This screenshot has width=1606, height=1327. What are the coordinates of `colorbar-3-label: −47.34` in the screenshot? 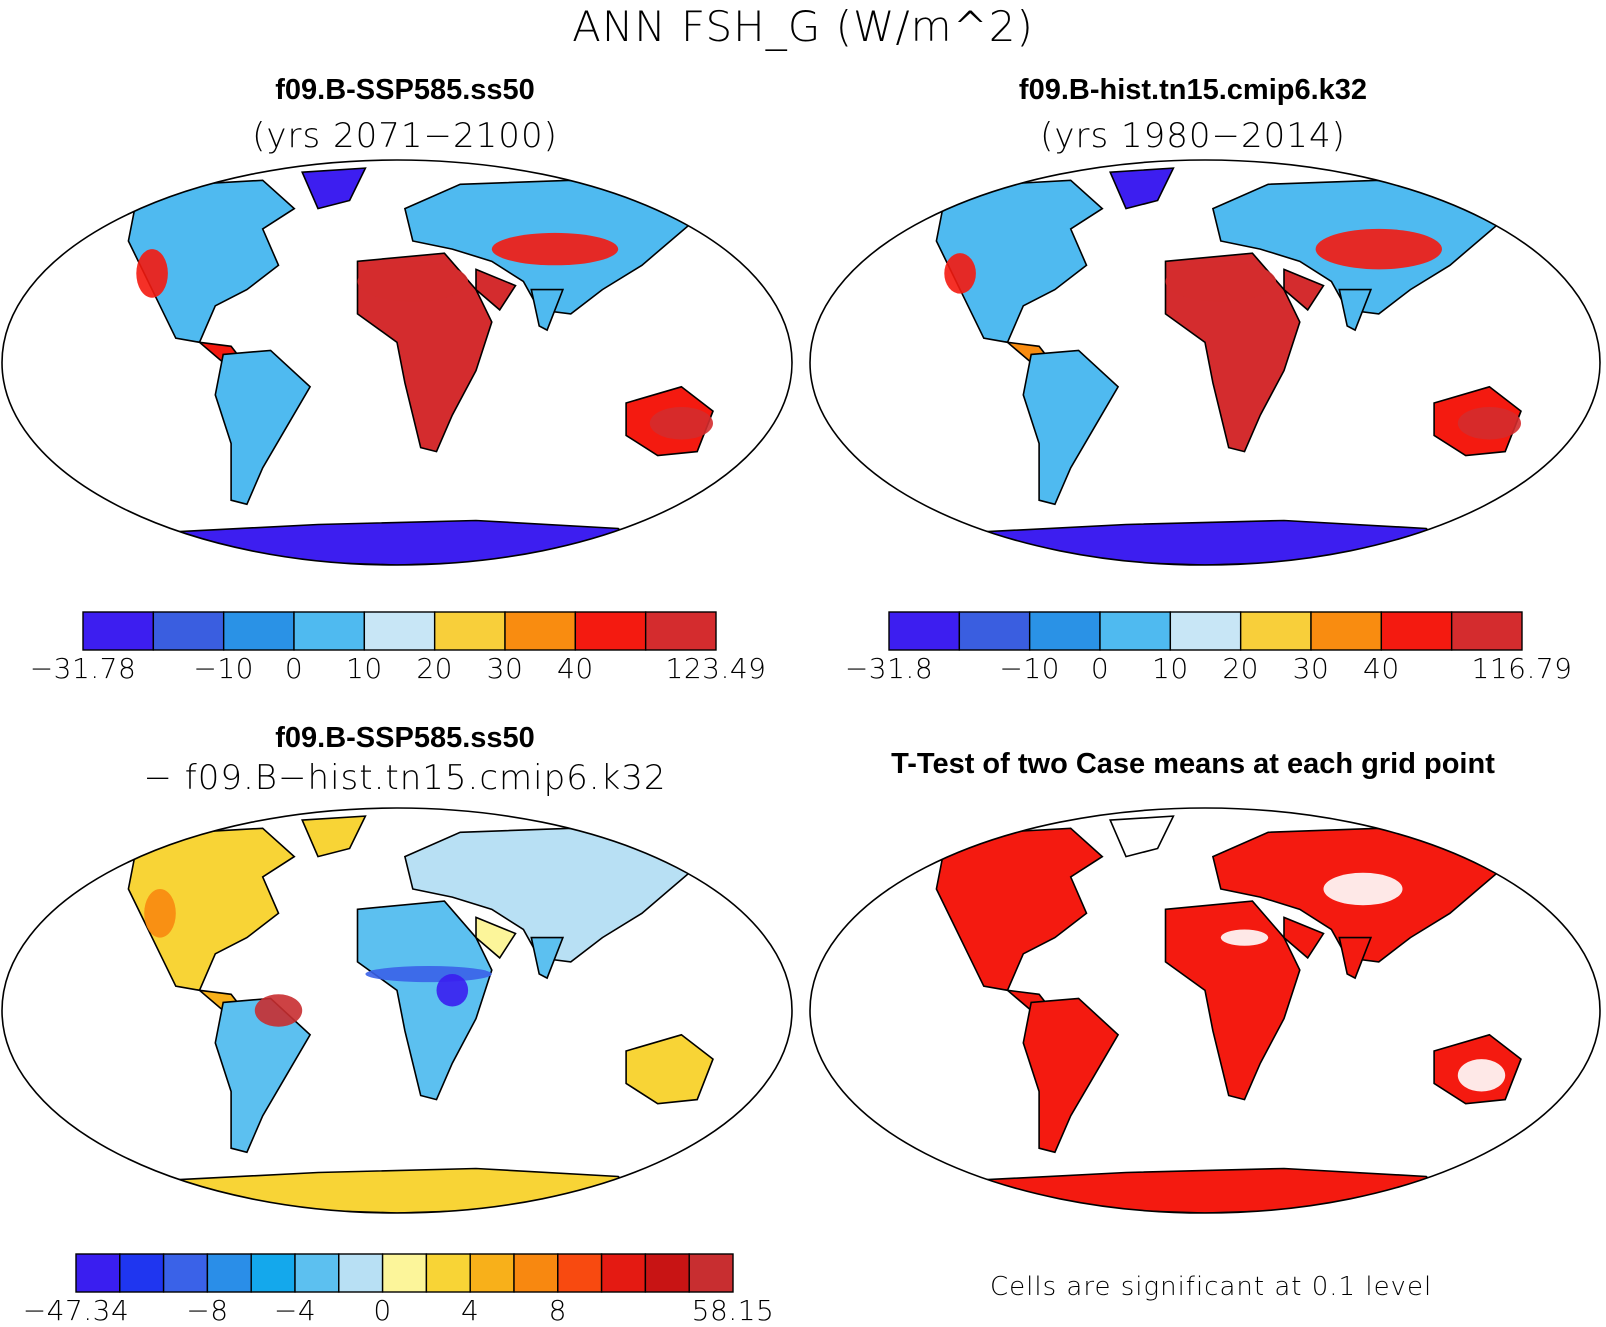 It's located at (76, 1310).